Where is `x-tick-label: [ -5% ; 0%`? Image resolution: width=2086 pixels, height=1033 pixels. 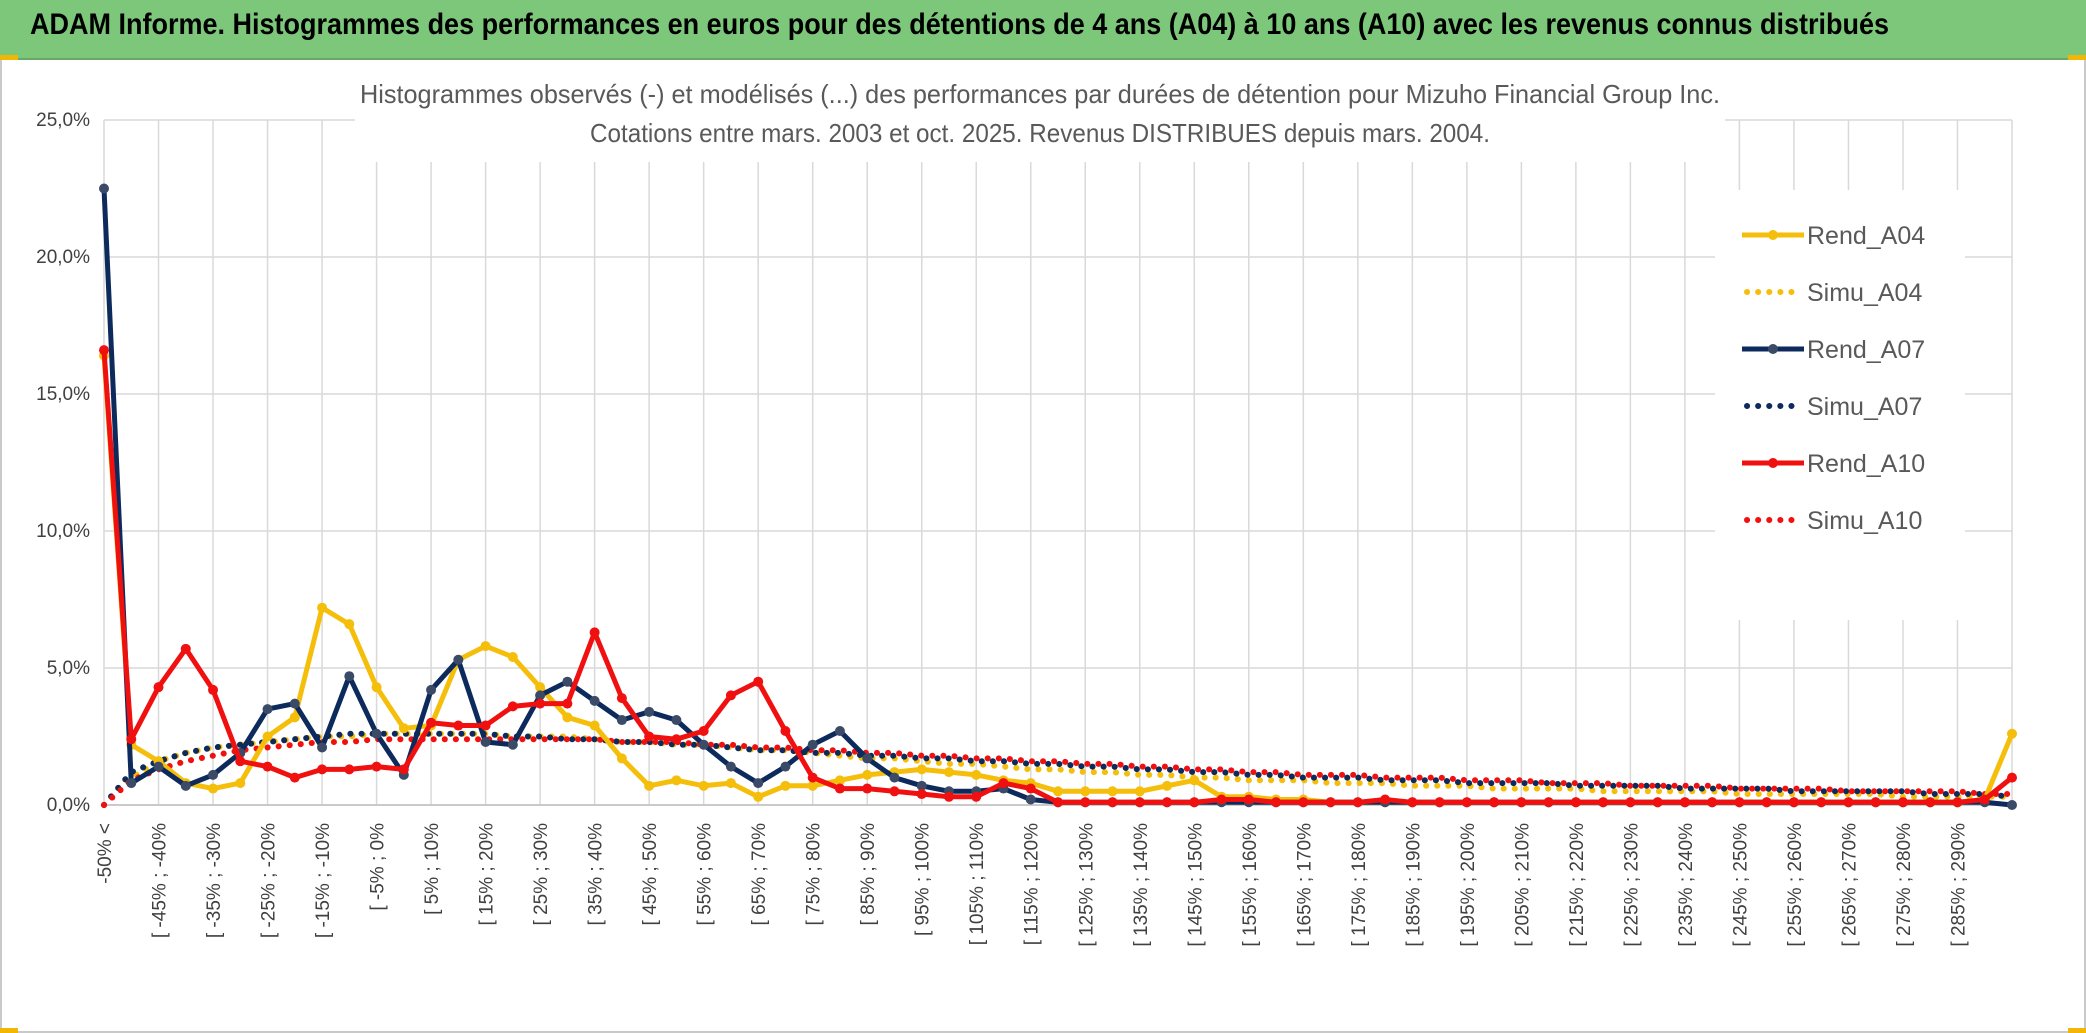 x-tick-label: [ -5% ; 0% is located at coordinates (378, 867).